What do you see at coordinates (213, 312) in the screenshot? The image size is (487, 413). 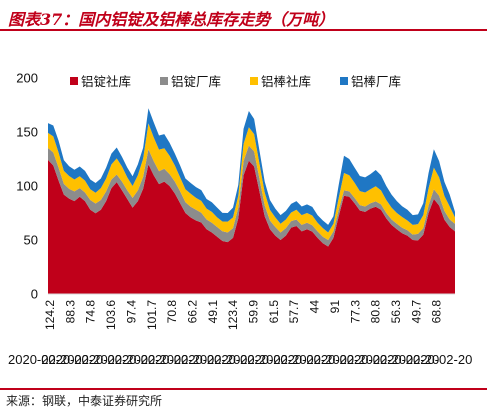 I see `x-tick-label: 49.1` at bounding box center [213, 312].